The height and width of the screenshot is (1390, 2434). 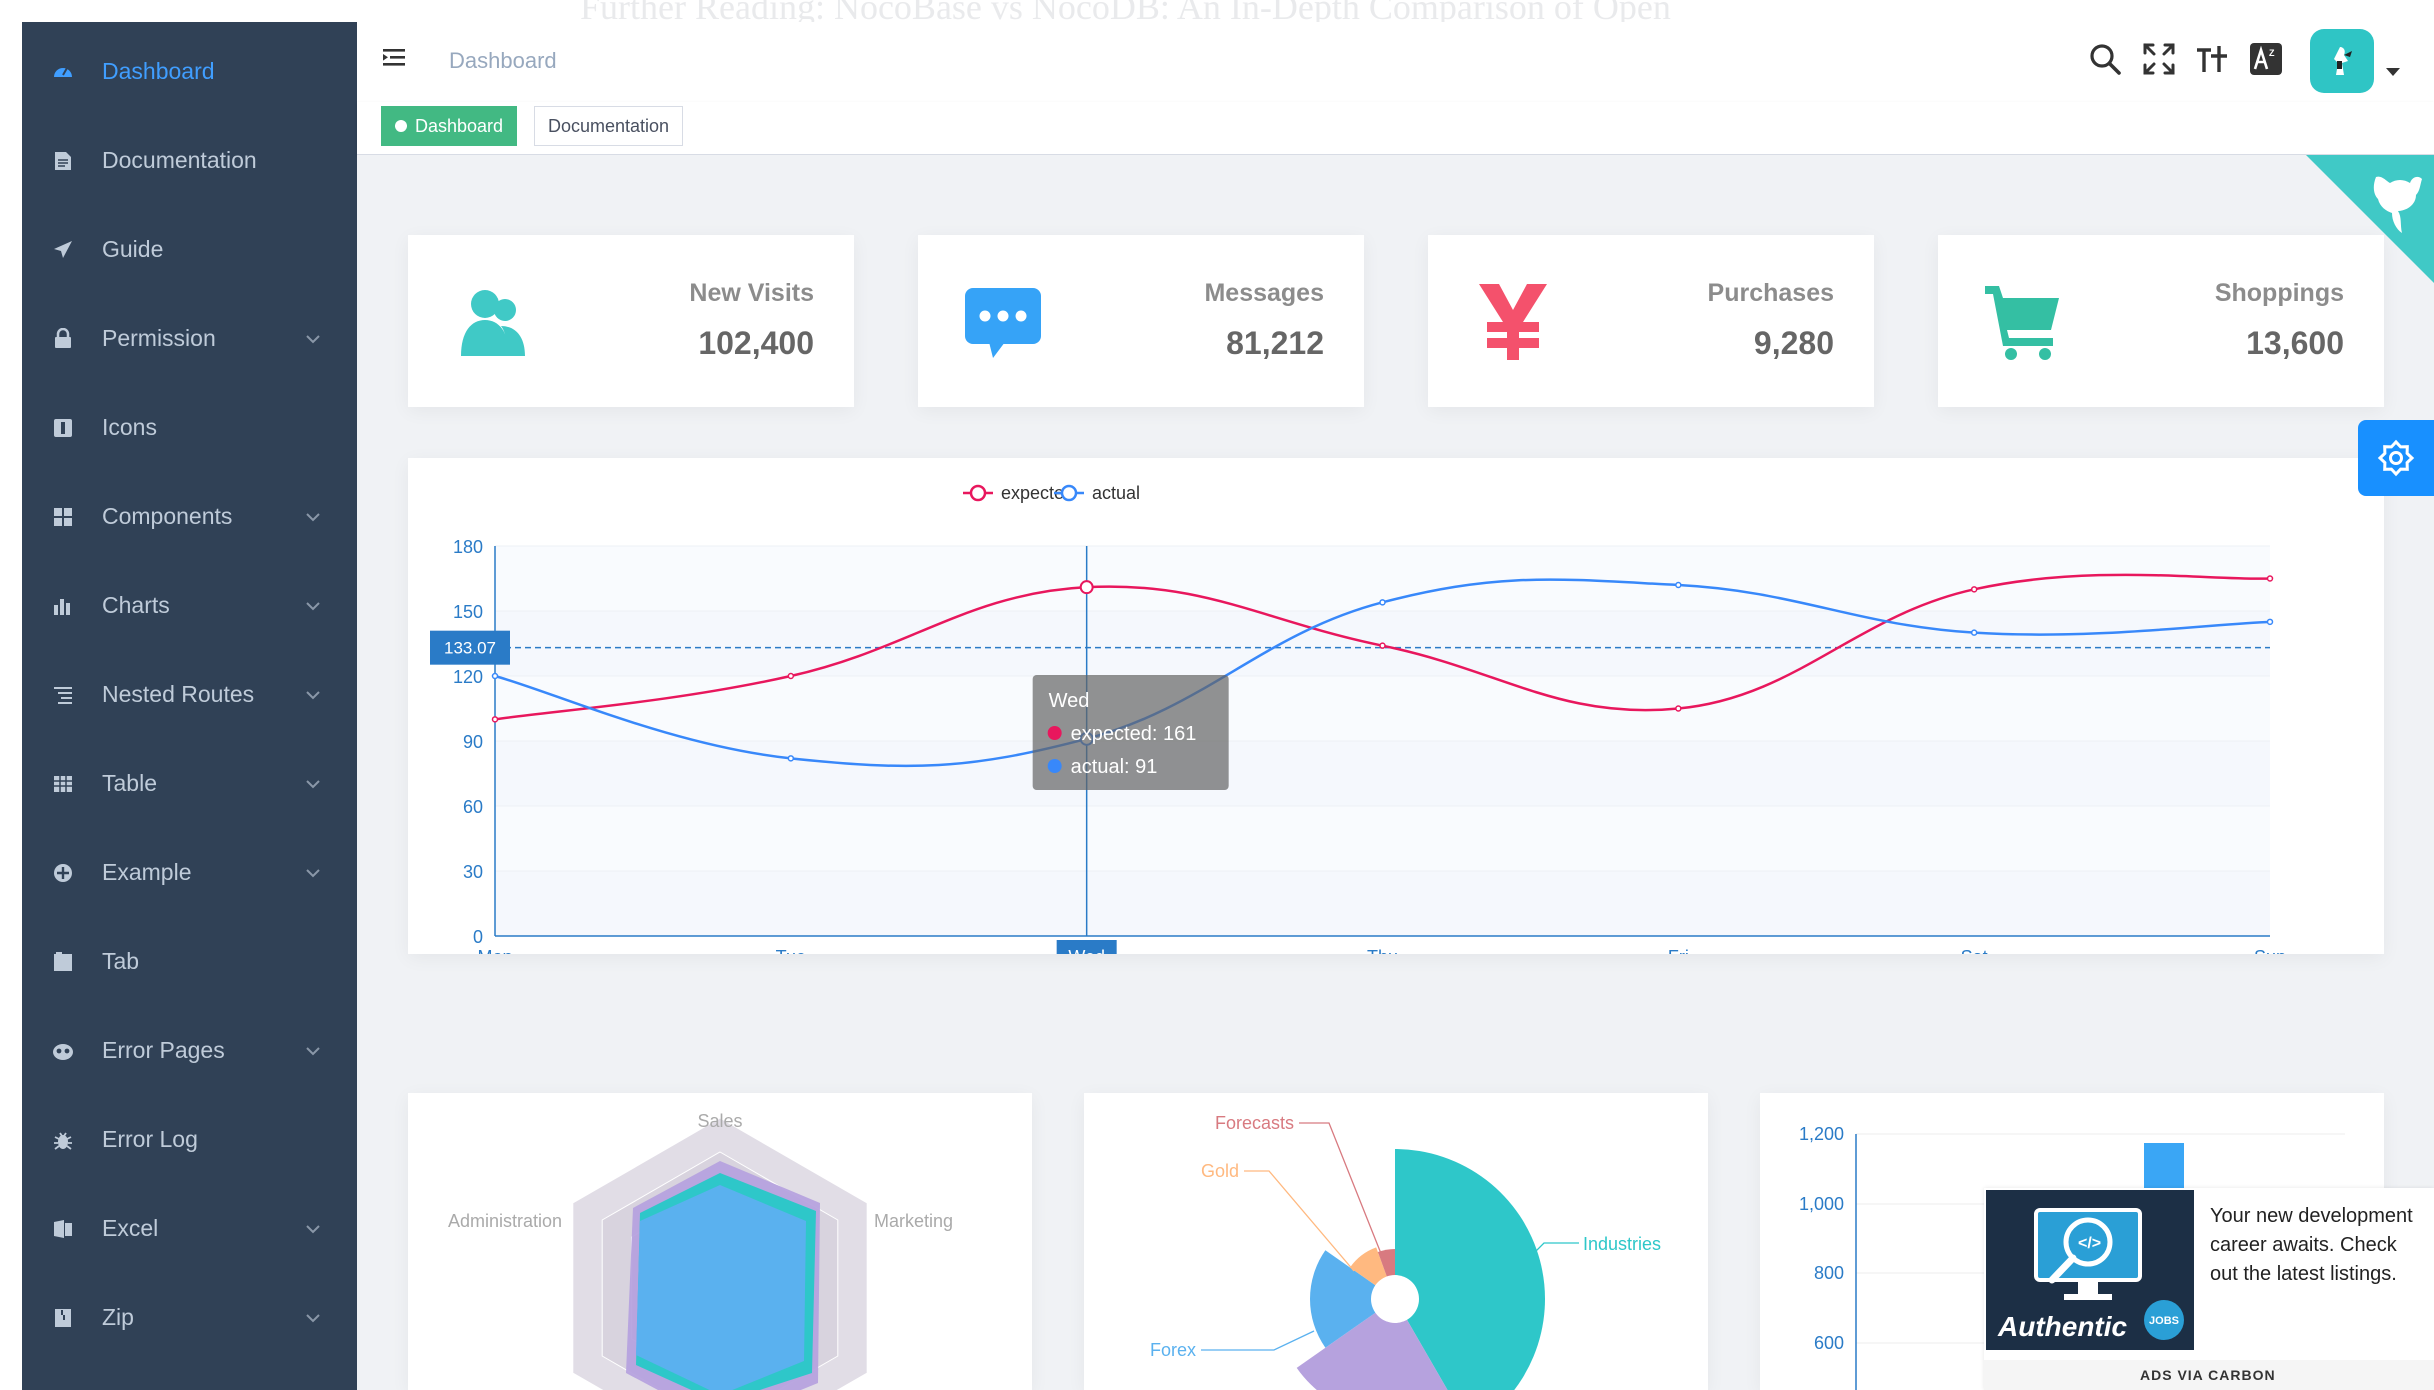 What do you see at coordinates (478, 937) in the screenshot?
I see `y-tick-label: 0` at bounding box center [478, 937].